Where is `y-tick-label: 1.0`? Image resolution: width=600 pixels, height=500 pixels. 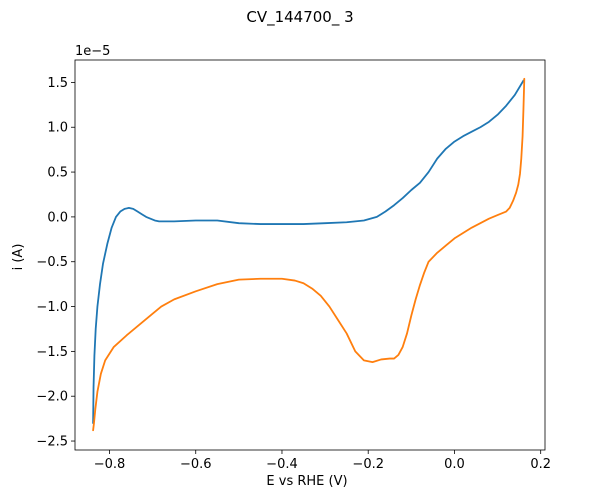
y-tick-label: 1.0 is located at coordinates (57, 128).